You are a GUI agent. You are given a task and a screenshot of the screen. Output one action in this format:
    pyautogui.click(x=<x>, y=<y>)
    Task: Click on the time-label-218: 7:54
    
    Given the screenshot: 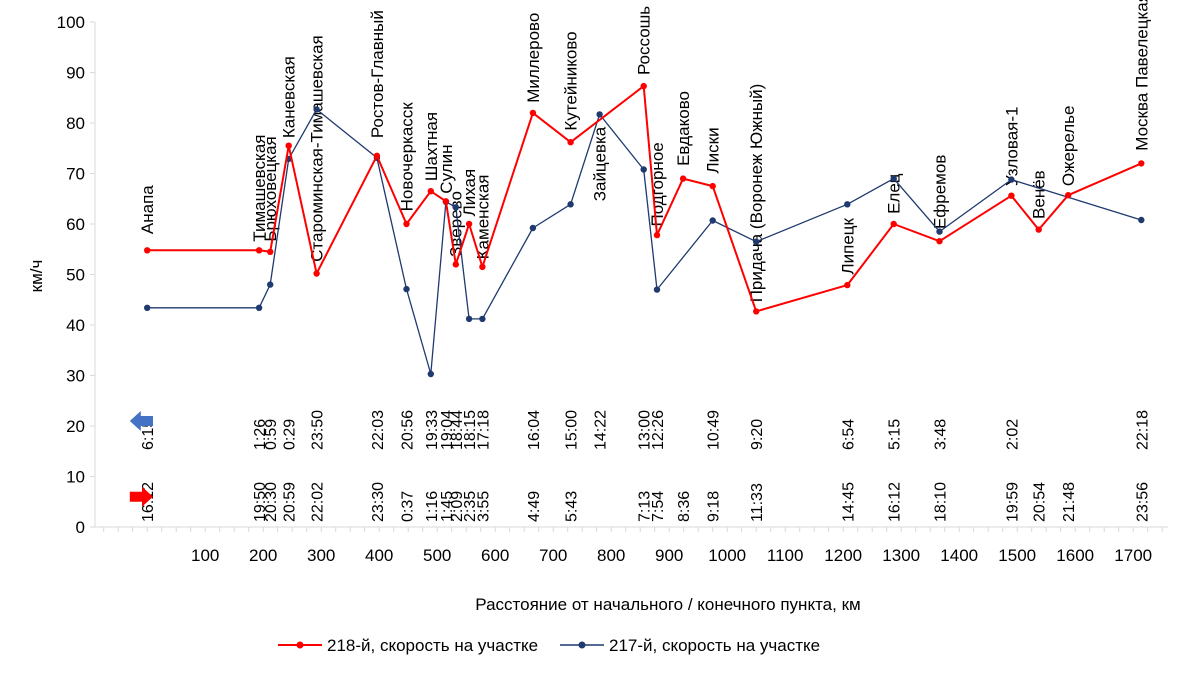 What is the action you would take?
    pyautogui.click(x=658, y=506)
    